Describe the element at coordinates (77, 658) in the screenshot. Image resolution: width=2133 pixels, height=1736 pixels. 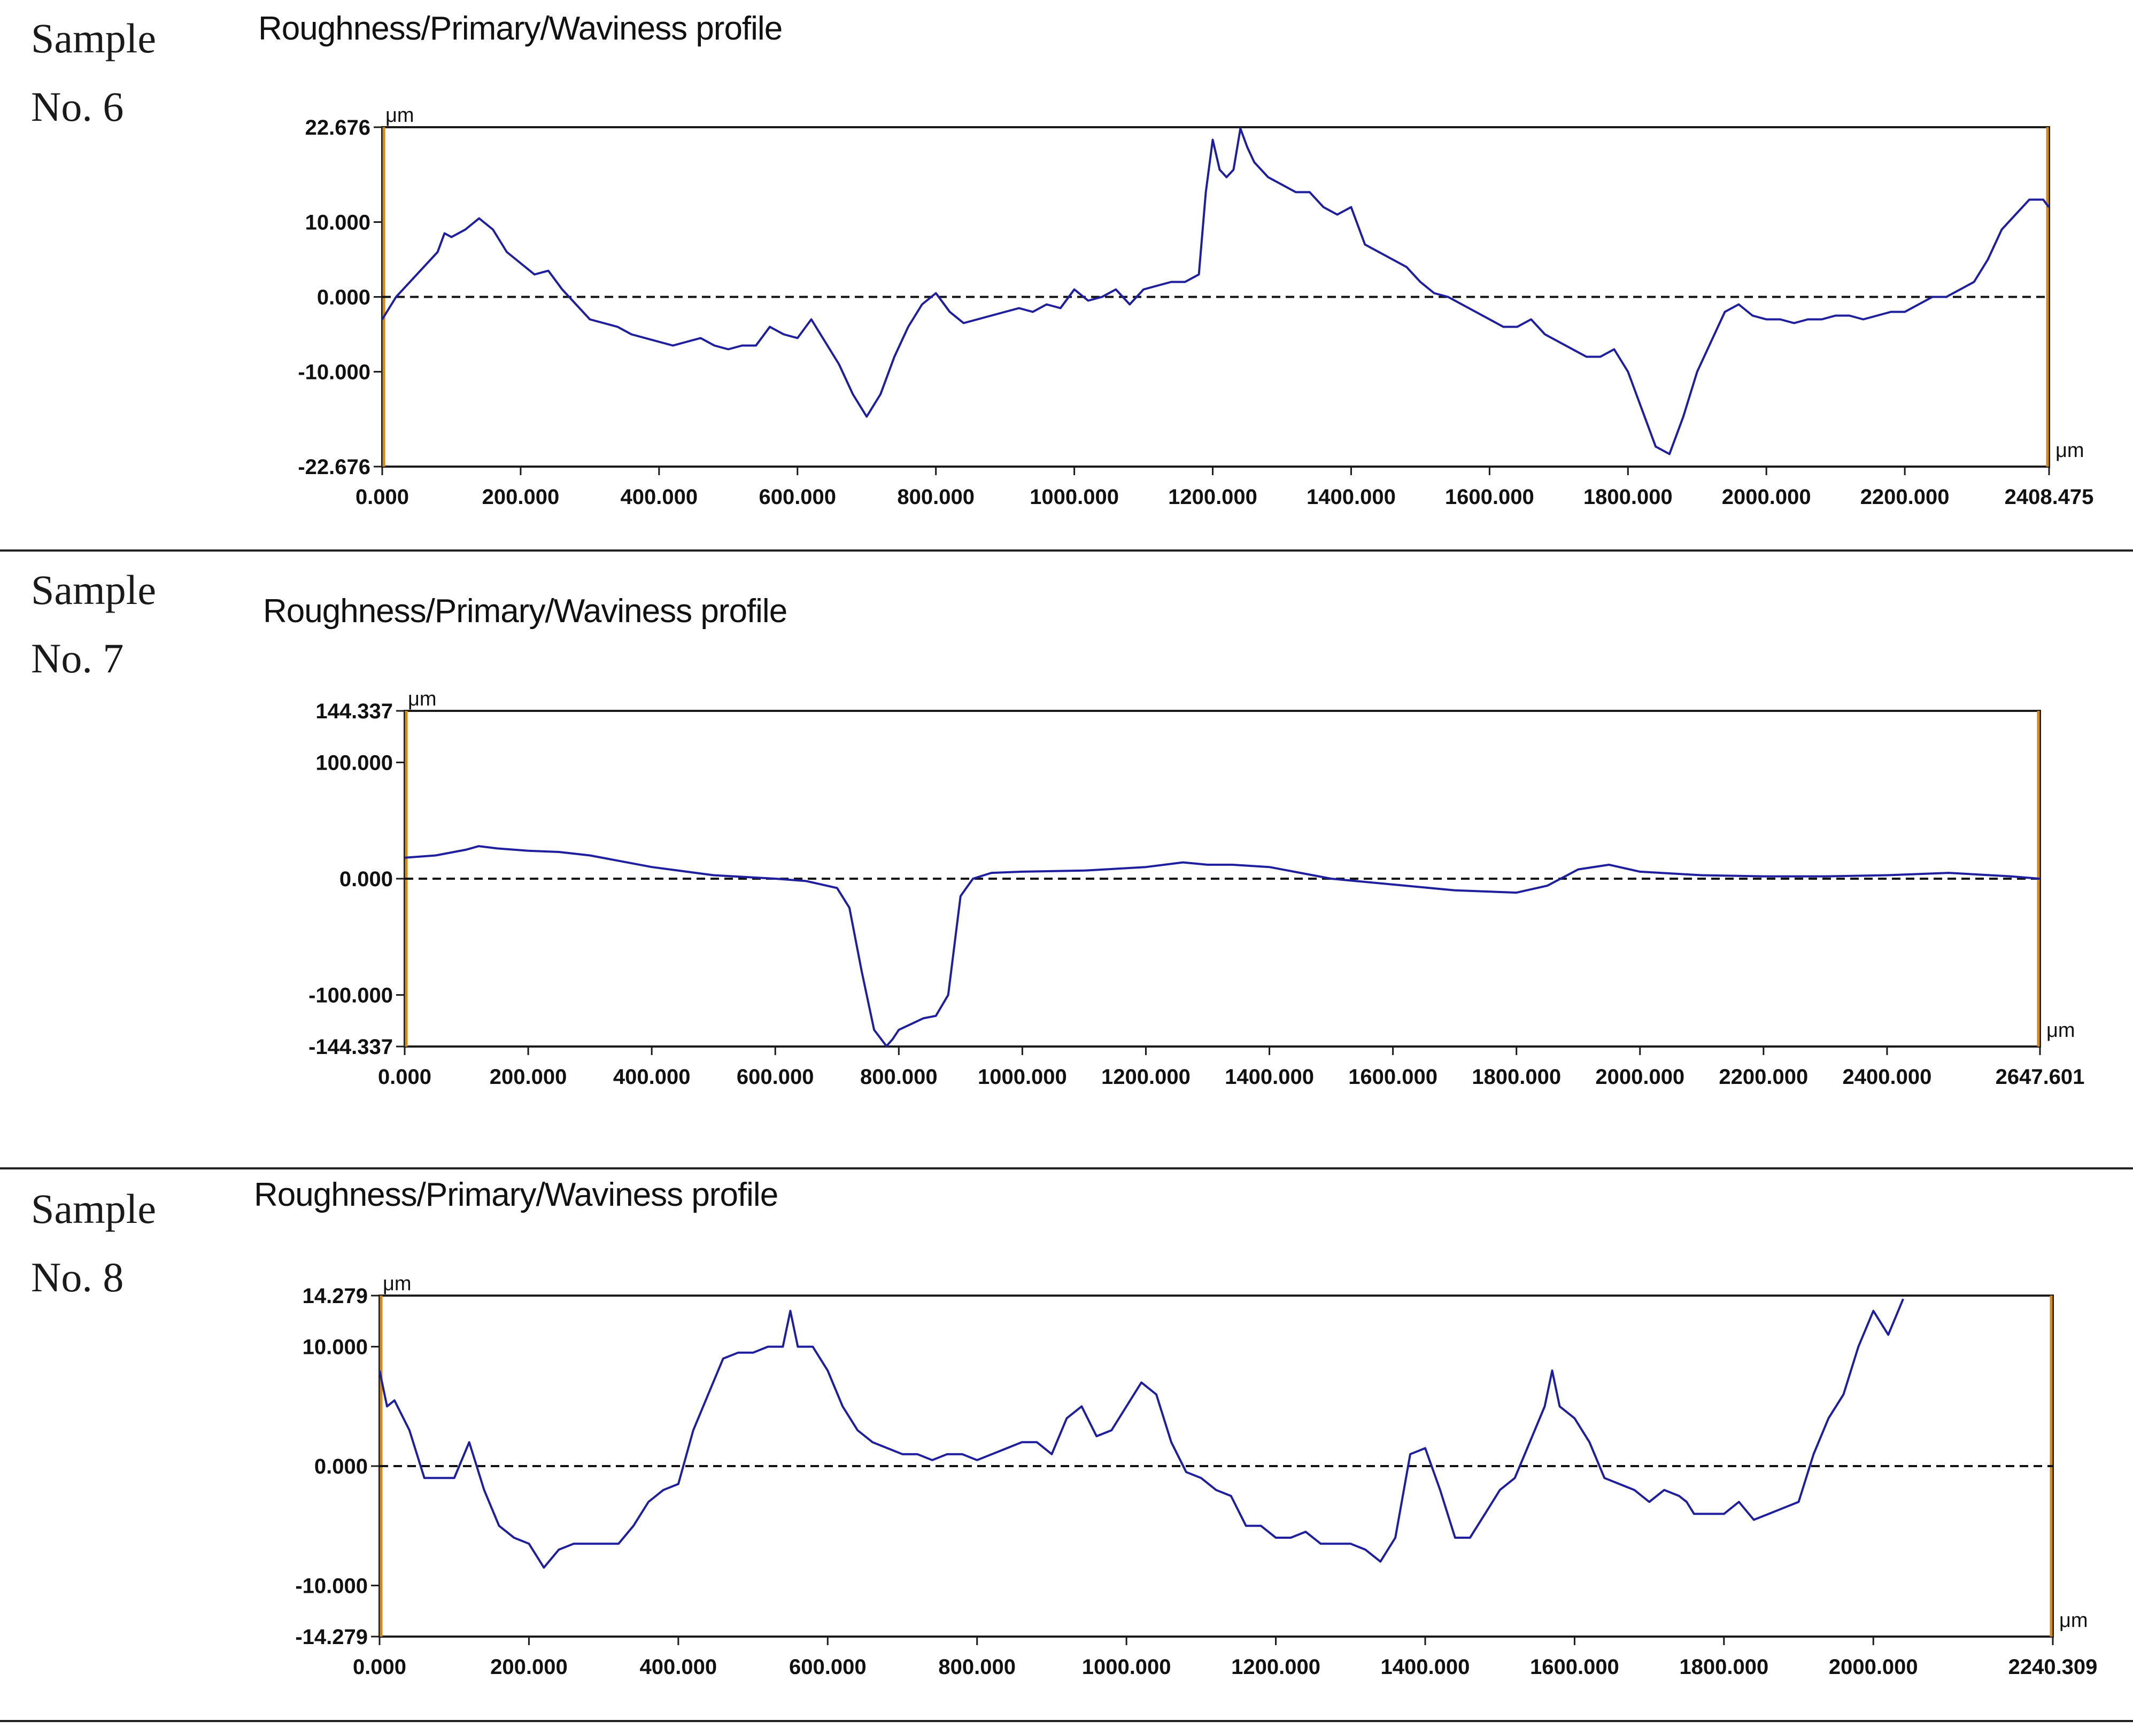
I see `sample-label-number: No. 7` at that location.